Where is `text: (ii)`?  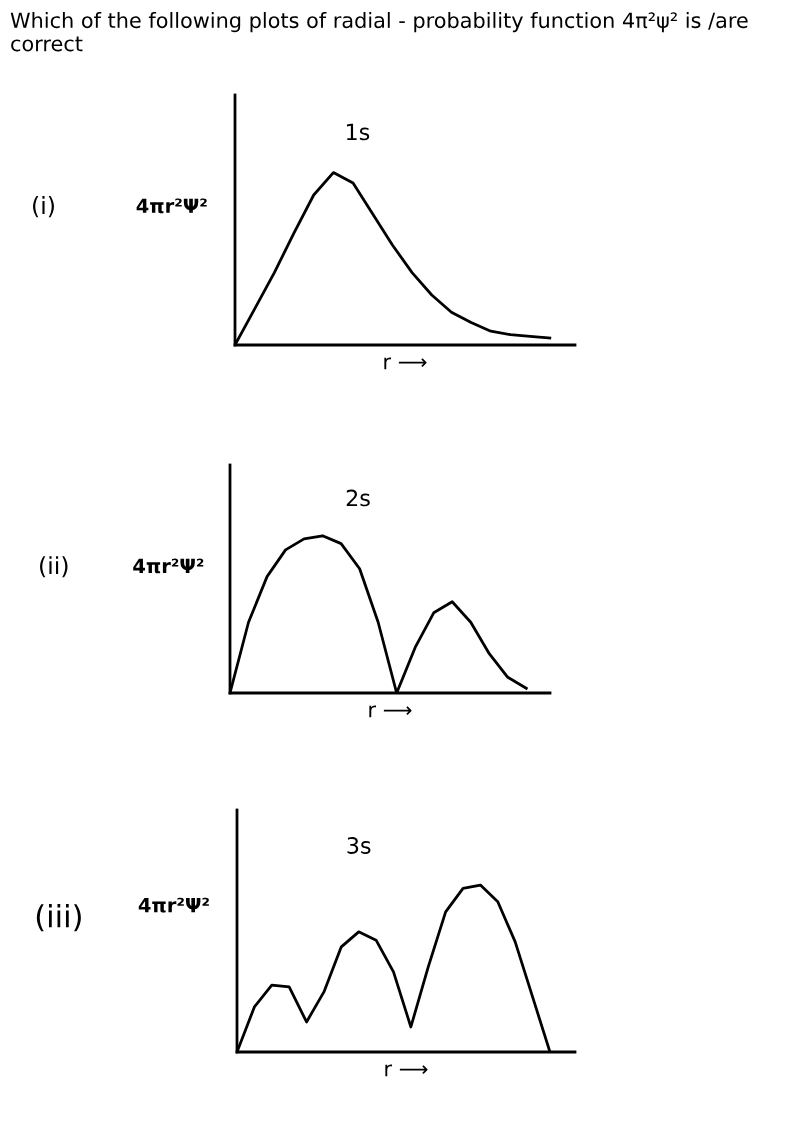 text: (ii) is located at coordinates (54, 567).